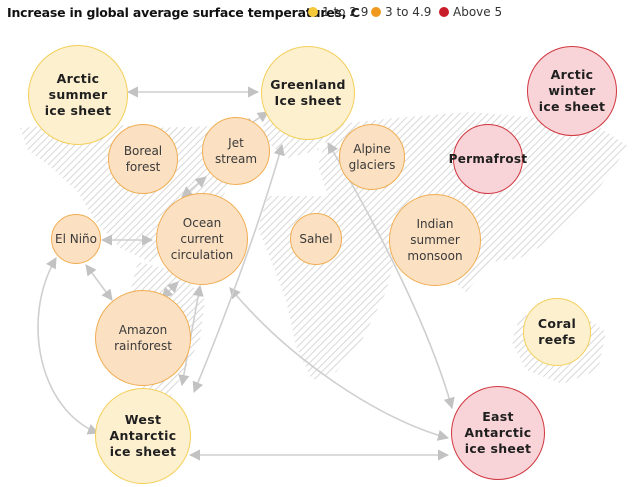 This screenshot has width=633, height=487. I want to click on node-label: Alpine glaciers, so click(372, 157).